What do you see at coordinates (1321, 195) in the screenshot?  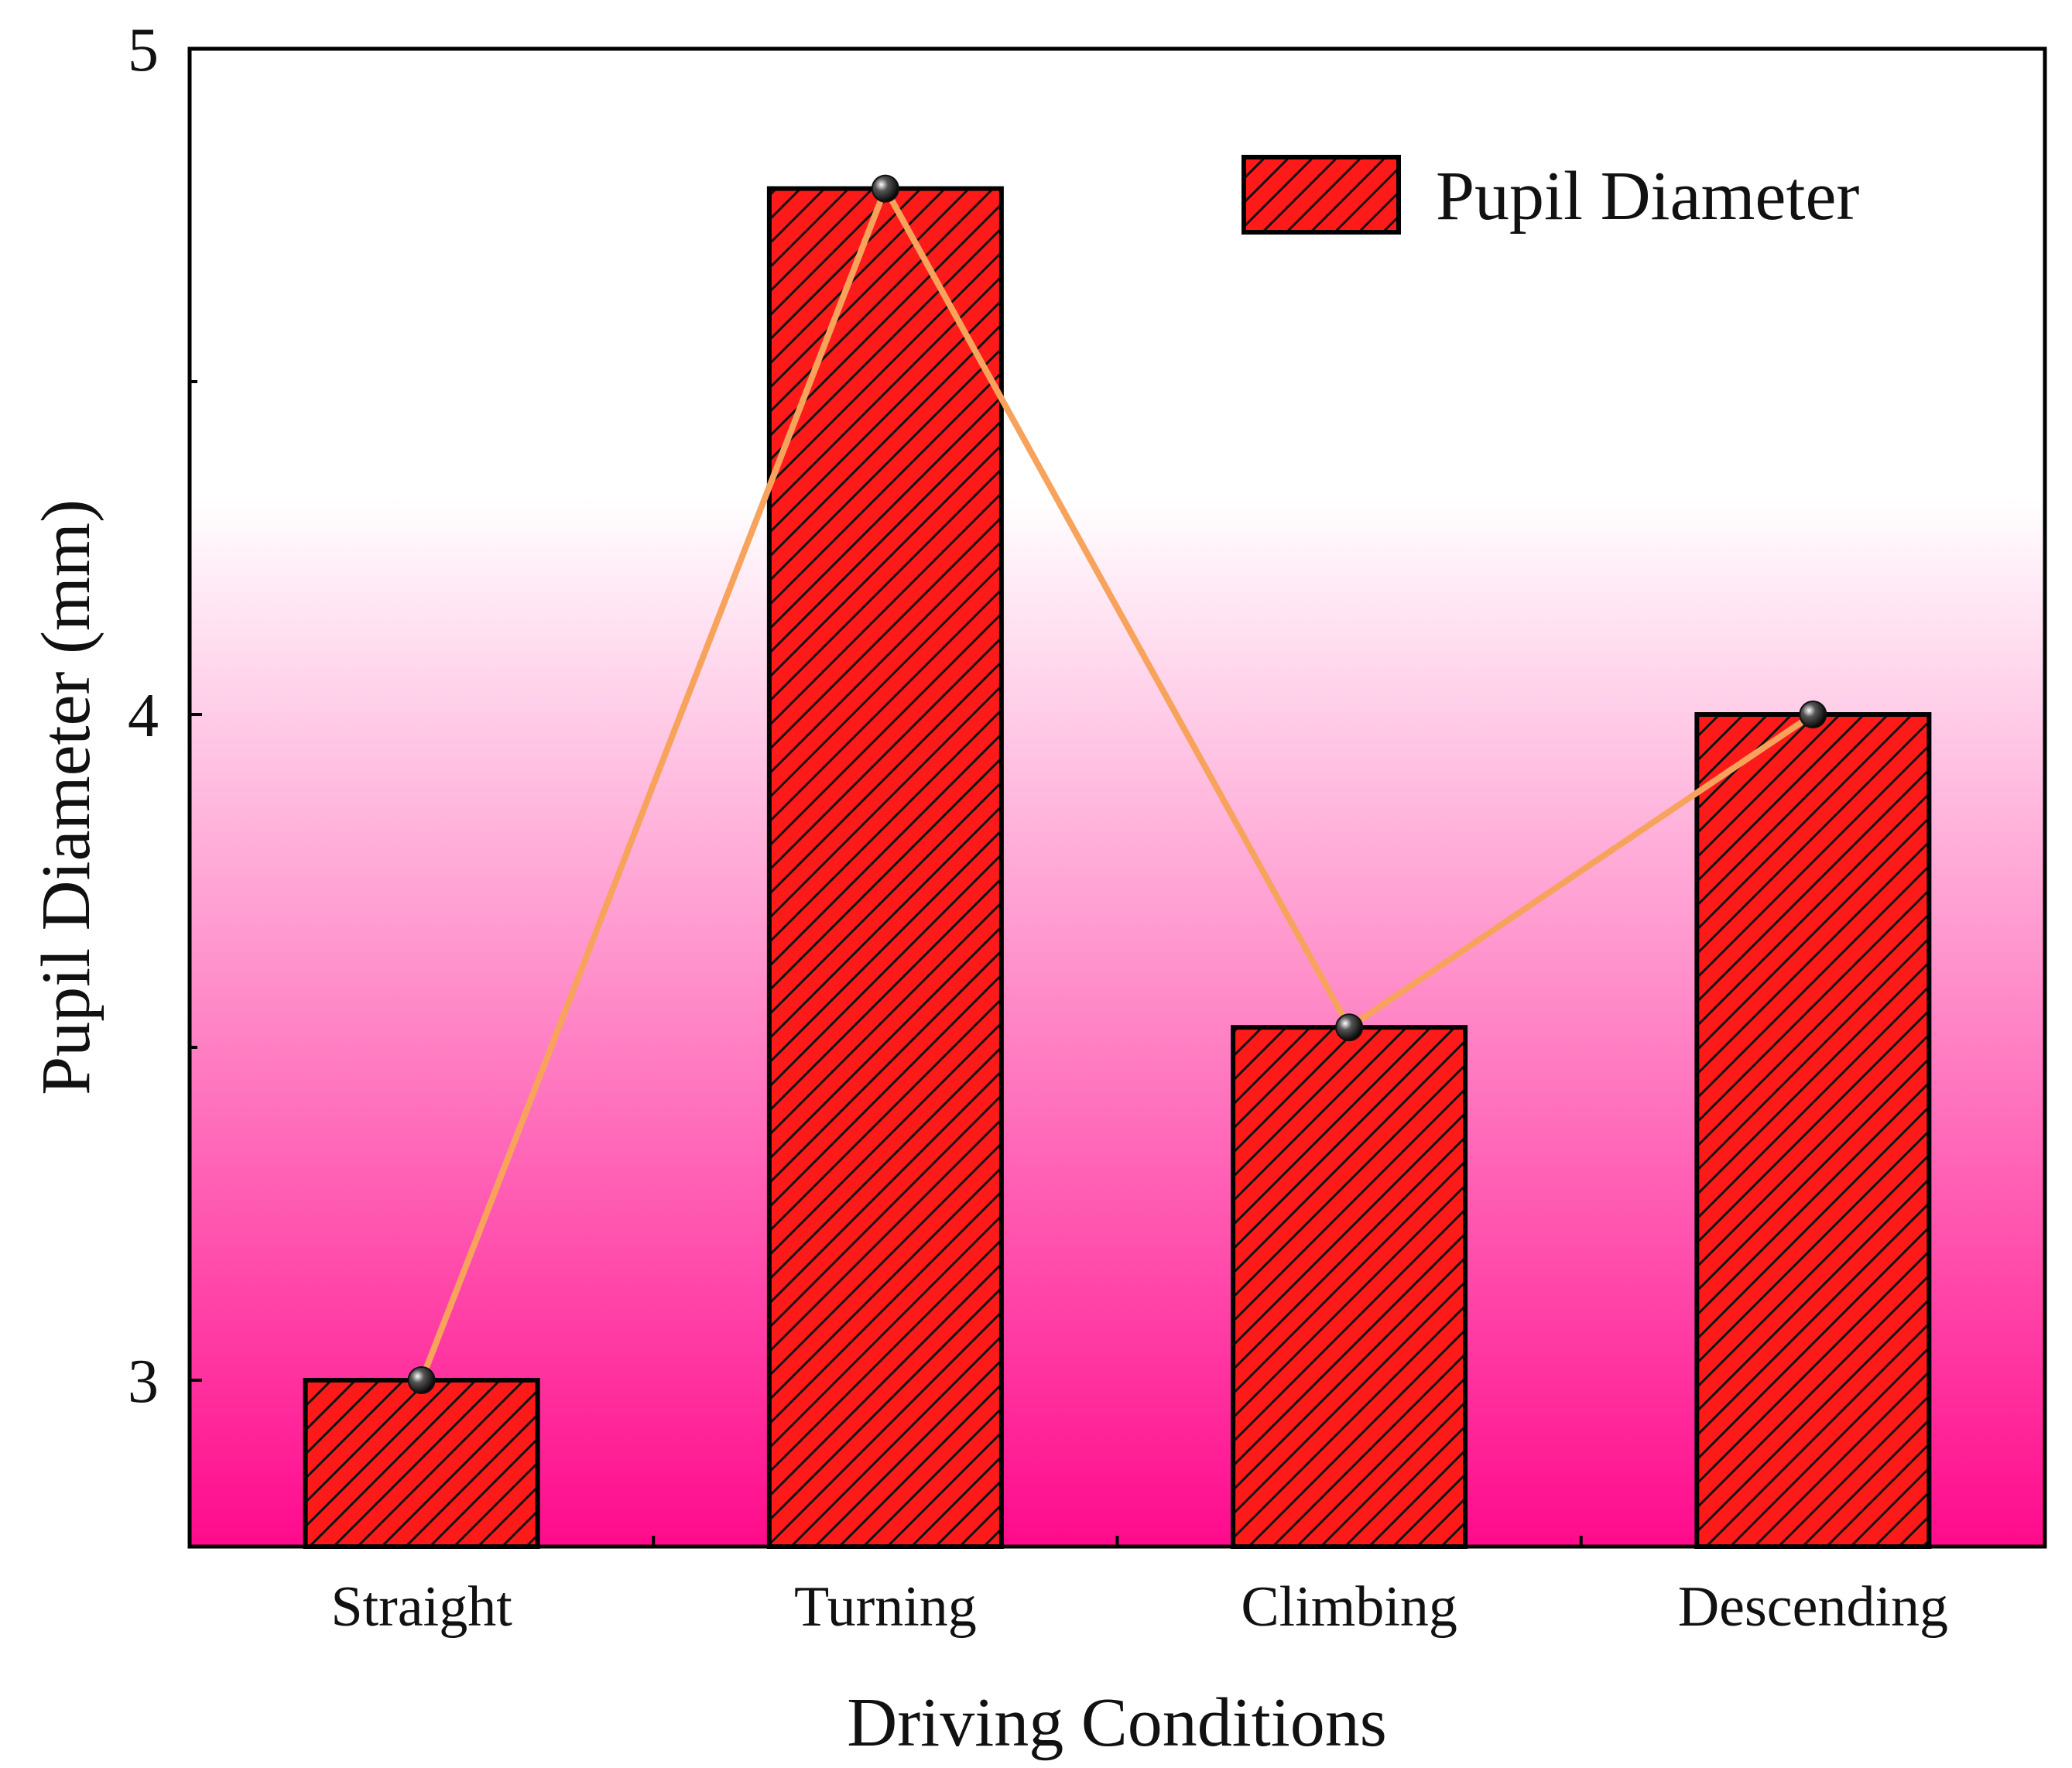 I see `legend-swatch` at bounding box center [1321, 195].